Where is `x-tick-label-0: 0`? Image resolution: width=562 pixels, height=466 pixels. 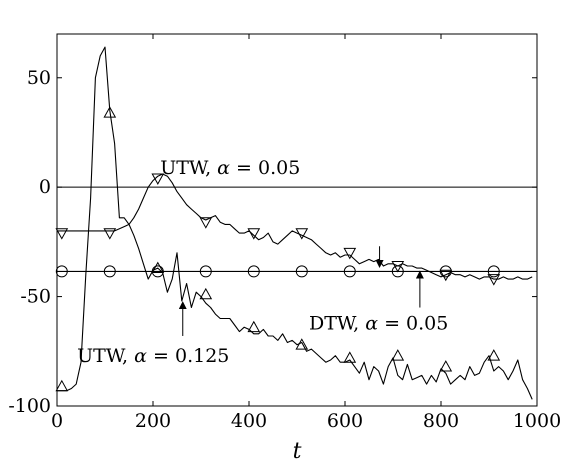
x-tick-label-0: 0 is located at coordinates (57, 421).